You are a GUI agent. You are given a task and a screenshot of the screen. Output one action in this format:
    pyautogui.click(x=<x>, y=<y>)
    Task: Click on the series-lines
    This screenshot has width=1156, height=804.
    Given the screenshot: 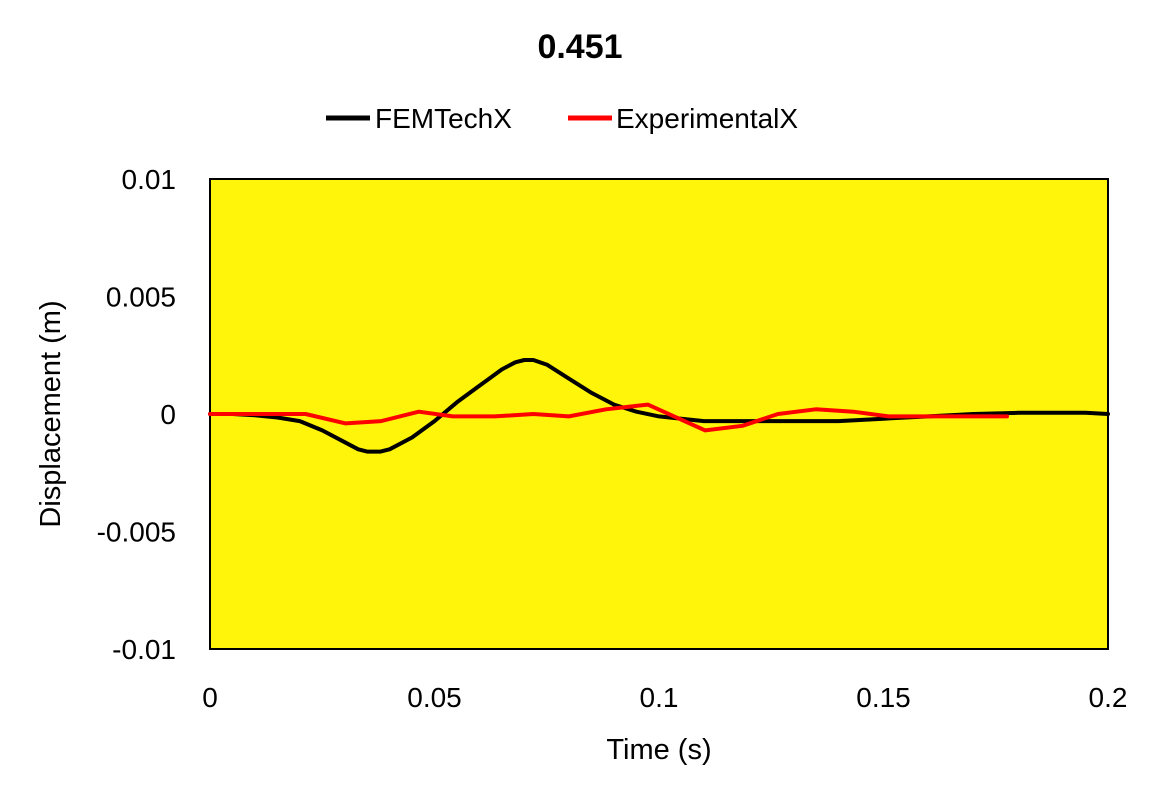 What is the action you would take?
    pyautogui.click(x=659, y=406)
    